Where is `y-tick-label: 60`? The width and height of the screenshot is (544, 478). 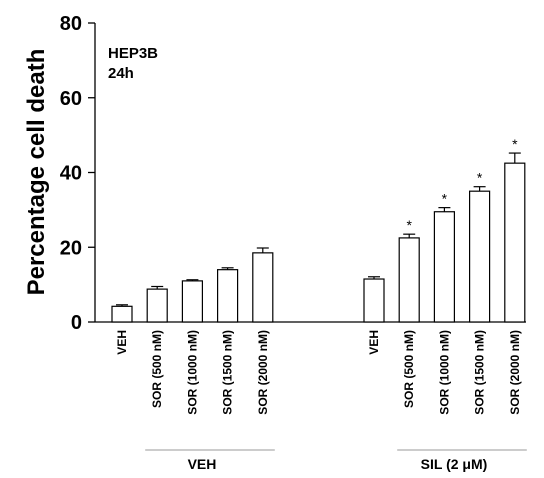
y-tick-label: 60 is located at coordinates (71, 99).